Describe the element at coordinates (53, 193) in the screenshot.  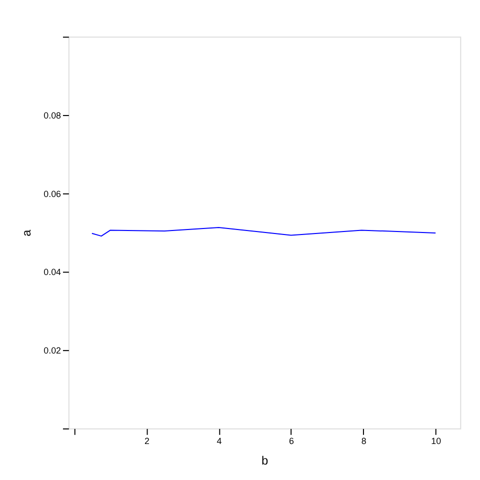
I see `y-tick-label: 0.06` at that location.